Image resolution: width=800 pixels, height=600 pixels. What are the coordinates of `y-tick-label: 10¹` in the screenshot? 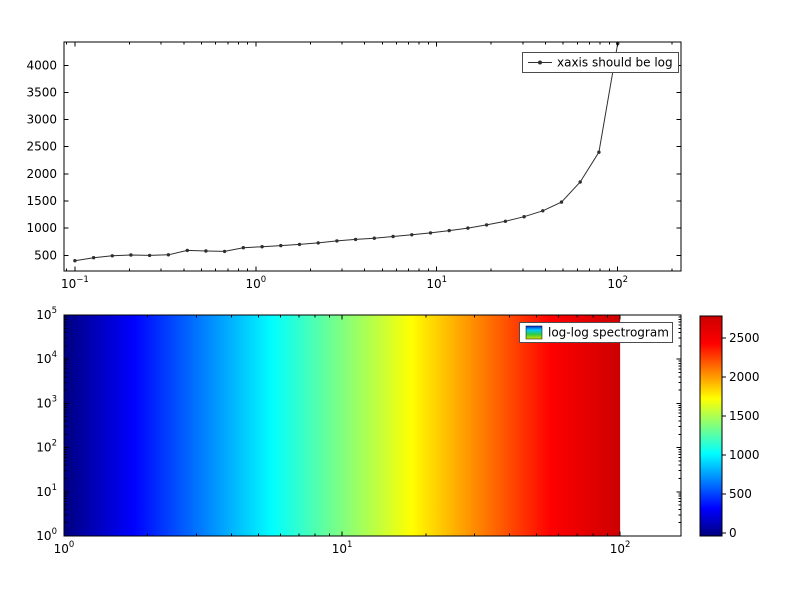 It's located at (46, 491).